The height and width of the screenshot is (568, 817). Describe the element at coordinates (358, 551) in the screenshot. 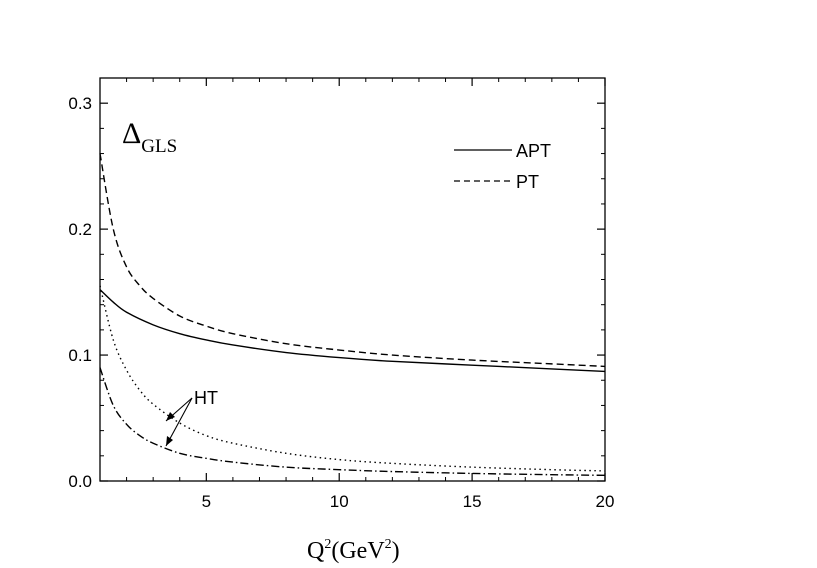

I see `x-axis-label-paren: (GeV` at that location.